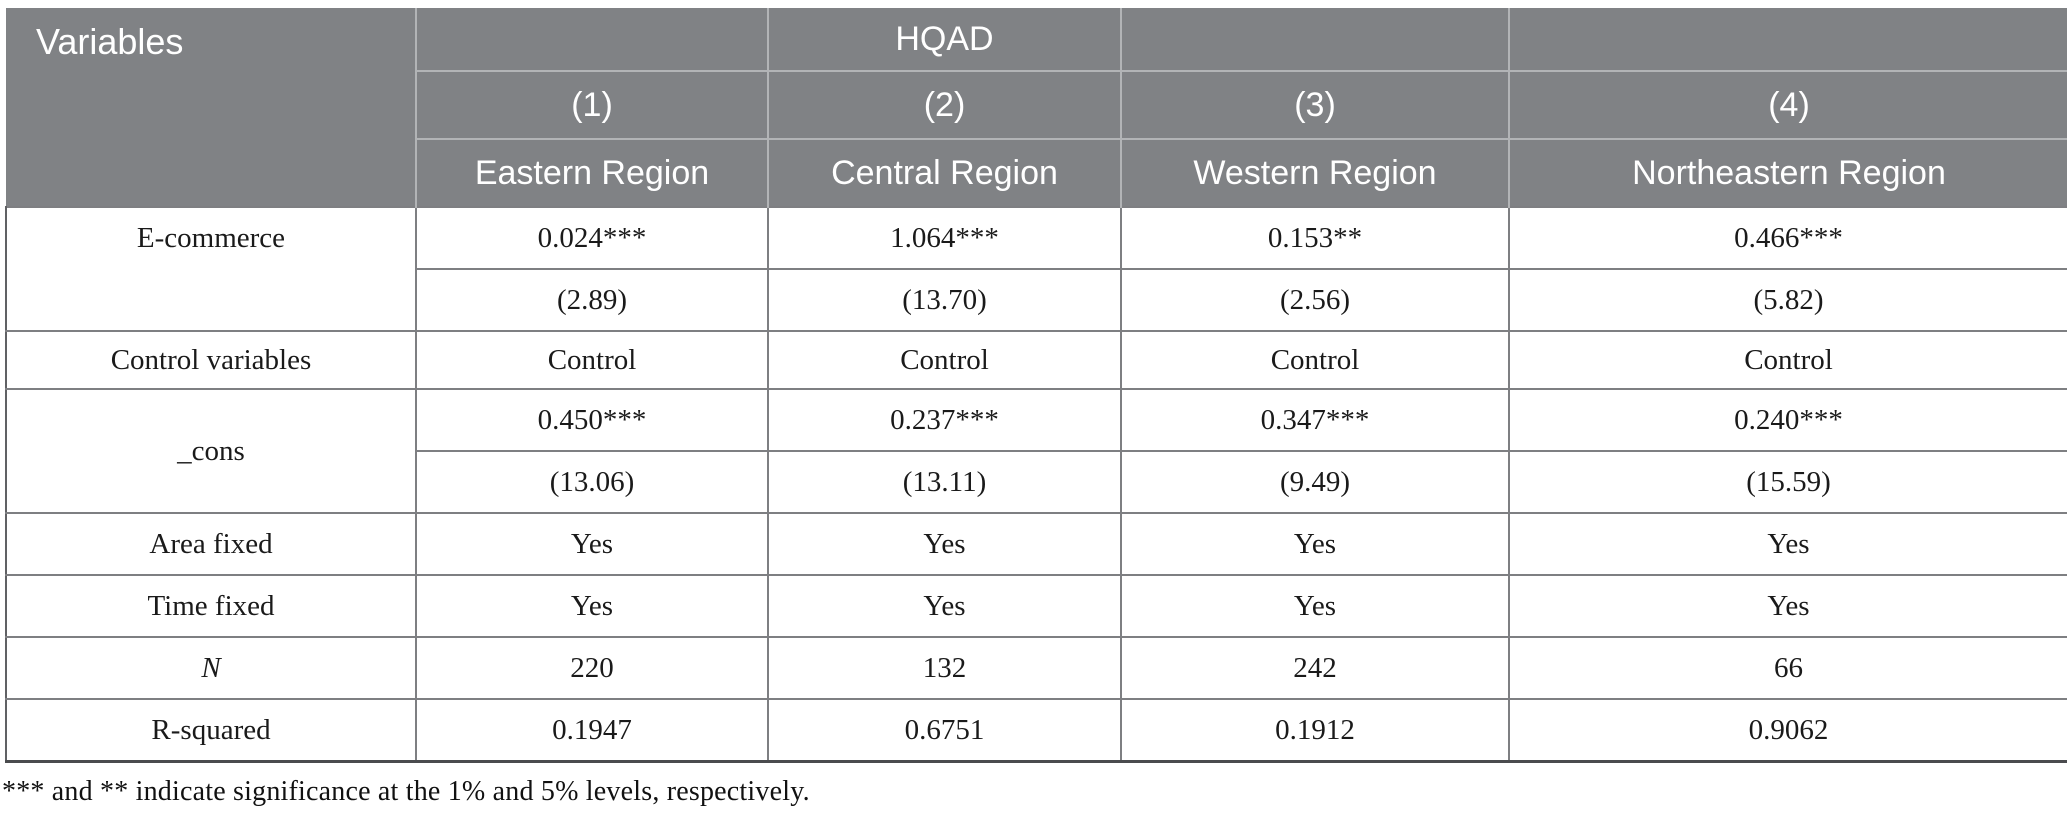 The width and height of the screenshot is (2067, 818). I want to click on dv-cell-col1-empty, so click(592, 40).